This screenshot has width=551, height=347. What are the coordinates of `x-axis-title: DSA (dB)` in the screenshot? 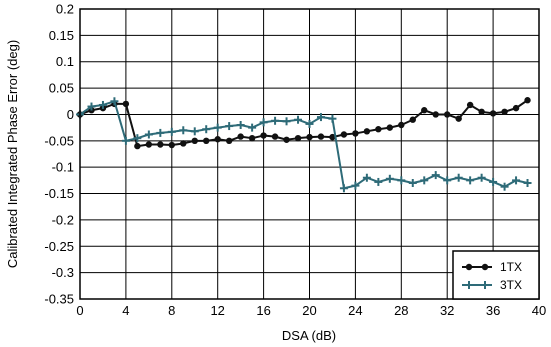 It's located at (309, 335).